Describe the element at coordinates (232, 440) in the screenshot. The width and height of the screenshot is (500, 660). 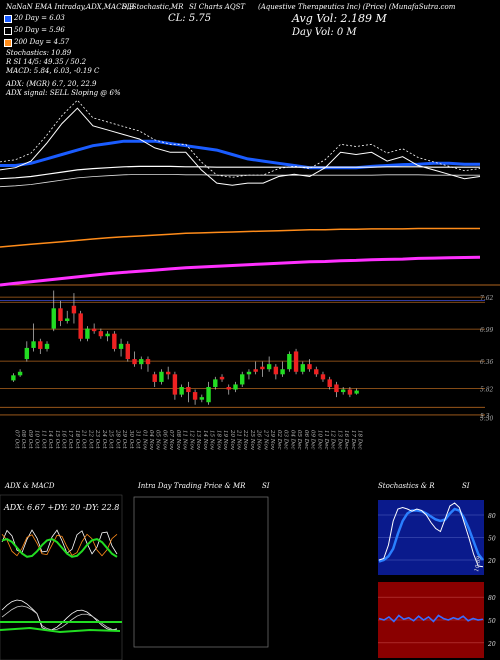
I see `x-tick-label: 20 Nov` at that location.